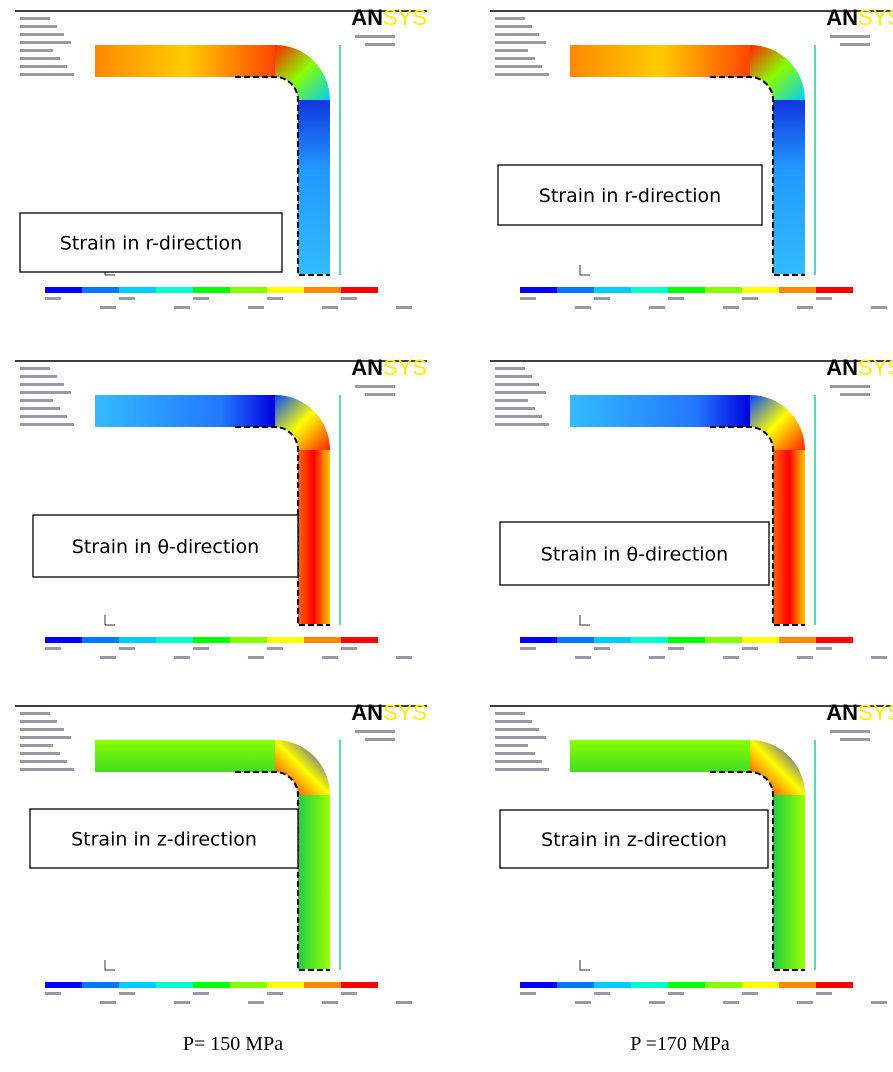  What do you see at coordinates (691, 507) in the screenshot?
I see `contour-panel: ANSYS Strain in θ-direction` at bounding box center [691, 507].